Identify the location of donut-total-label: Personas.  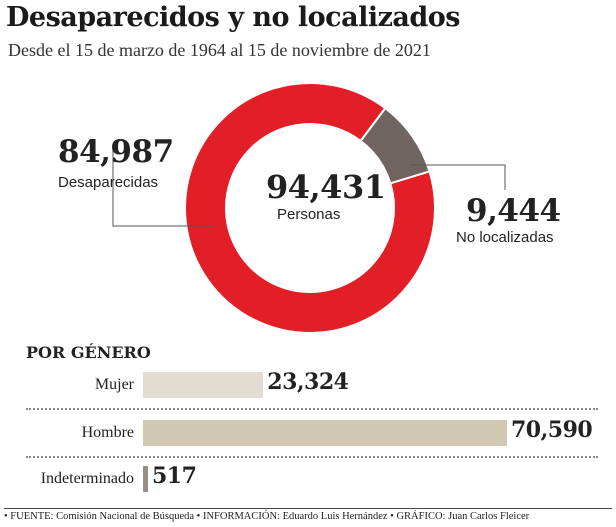
(309, 214).